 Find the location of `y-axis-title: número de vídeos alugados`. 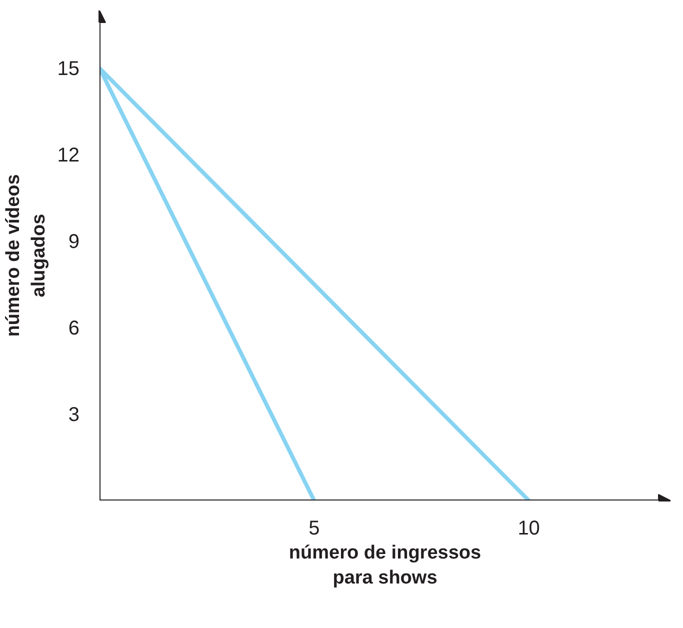

y-axis-title: número de vídeos alugados is located at coordinates (26, 255).